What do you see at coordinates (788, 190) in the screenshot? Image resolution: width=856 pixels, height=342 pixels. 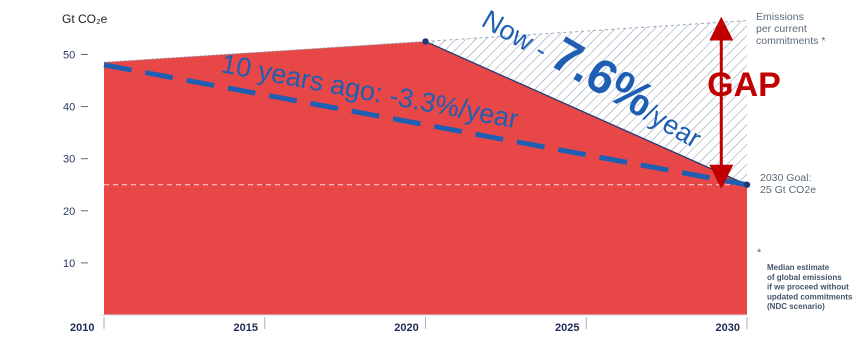 I see `goal-note-2: 25 Gt CO2e` at bounding box center [788, 190].